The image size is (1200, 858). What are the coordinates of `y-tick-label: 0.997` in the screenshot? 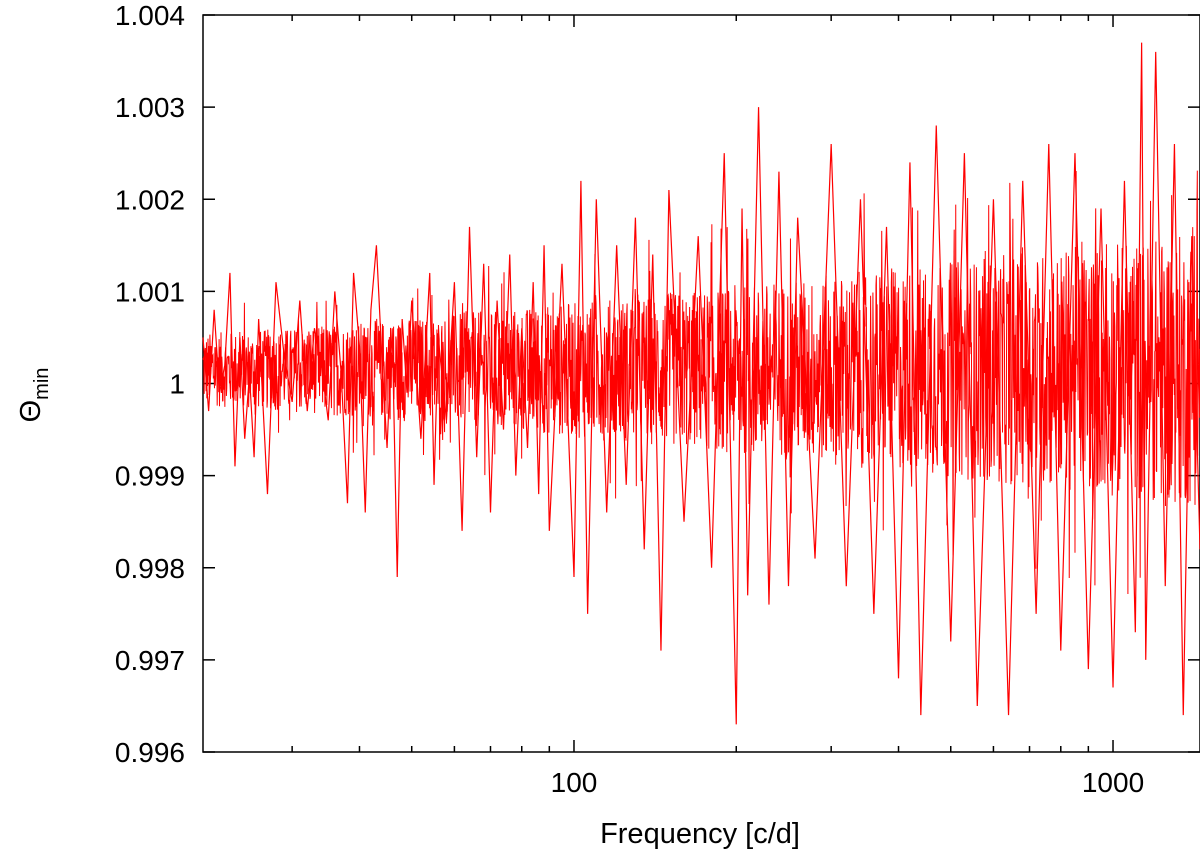 It's located at (150, 660).